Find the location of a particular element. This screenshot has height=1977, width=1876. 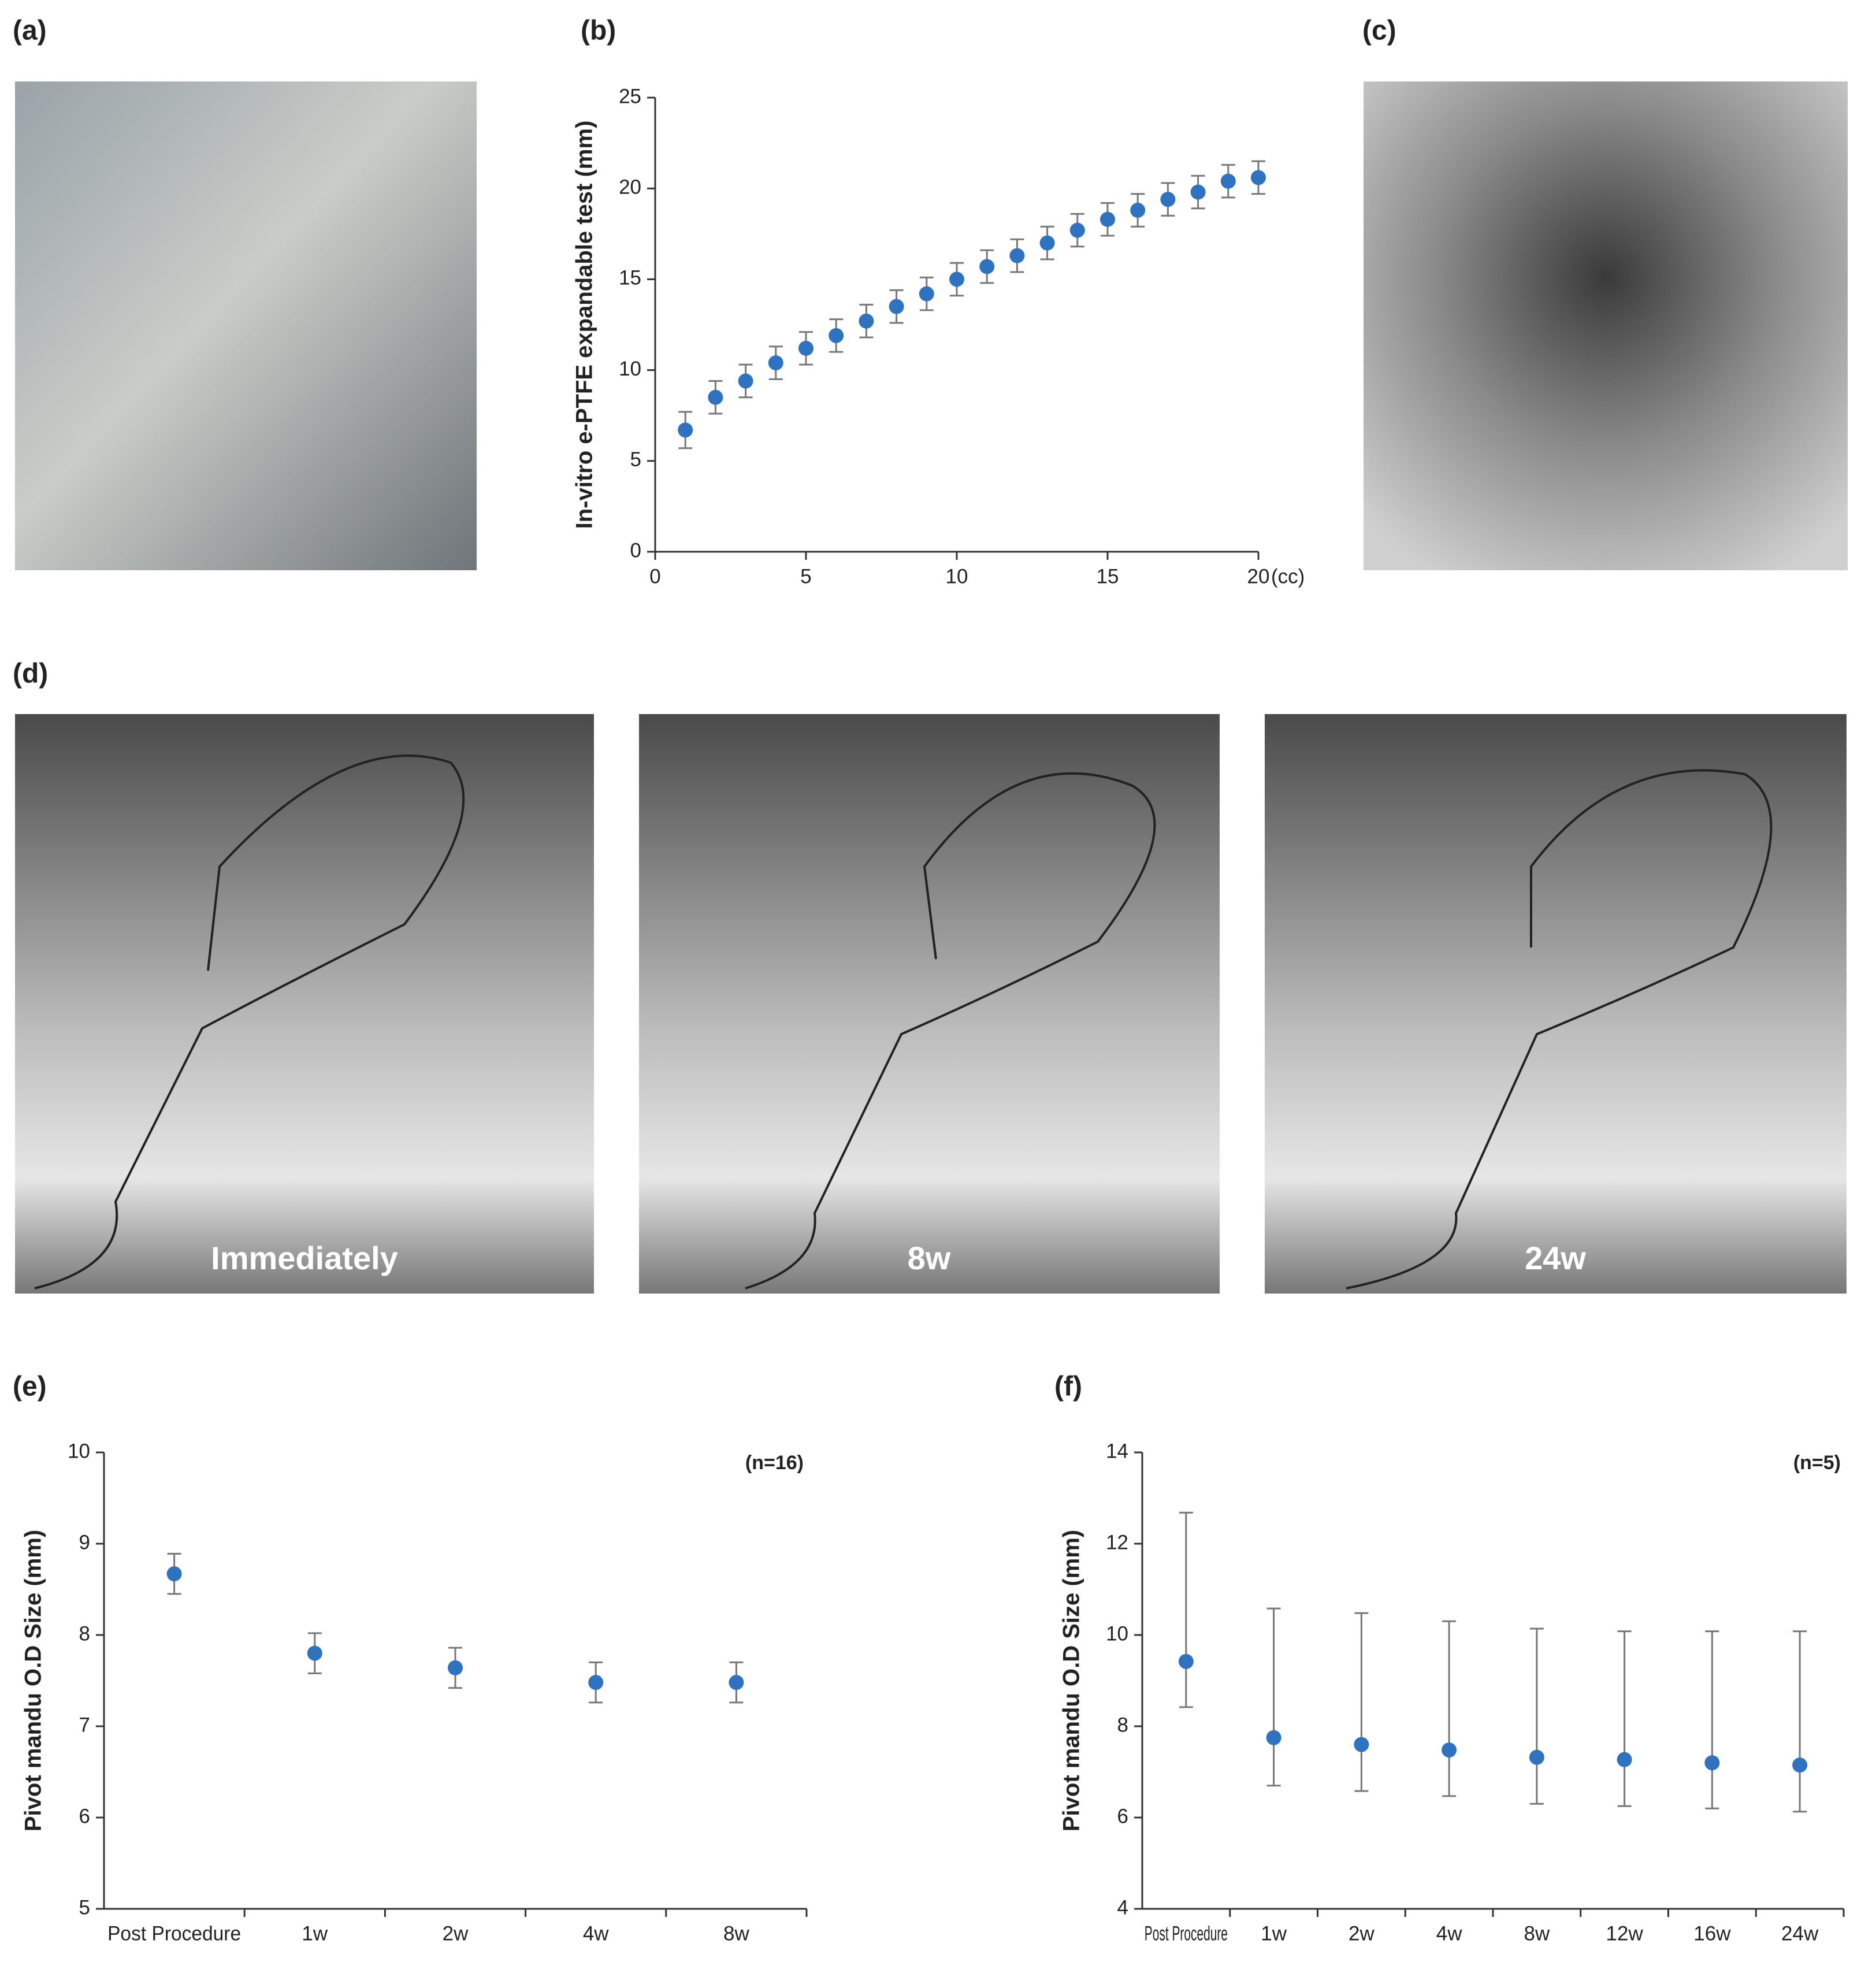

y-tick-label: 25 is located at coordinates (630, 96).